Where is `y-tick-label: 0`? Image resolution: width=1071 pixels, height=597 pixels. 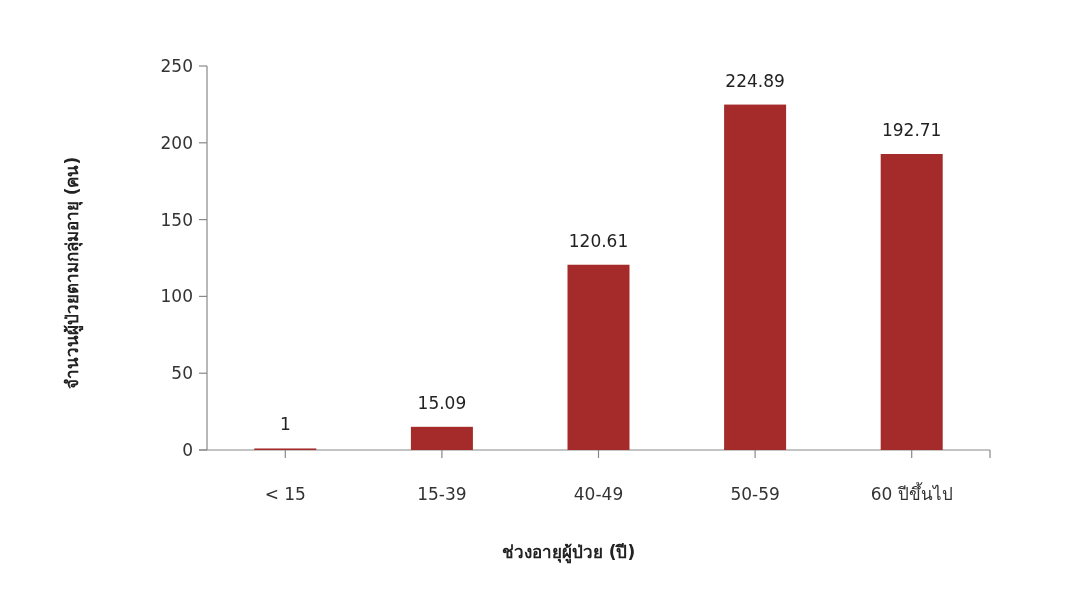
y-tick-label: 0 is located at coordinates (187, 450).